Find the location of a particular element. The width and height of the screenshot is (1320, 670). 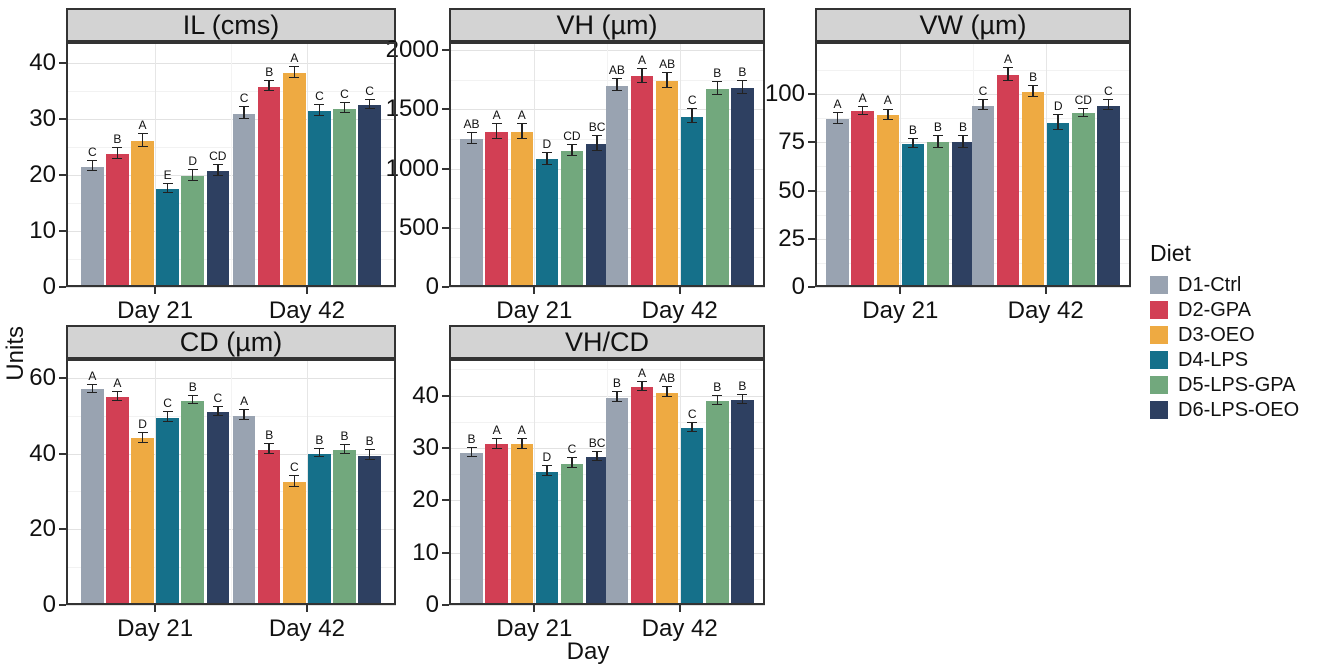

bar-group: C B A C C C is located at coordinates (306, 164).